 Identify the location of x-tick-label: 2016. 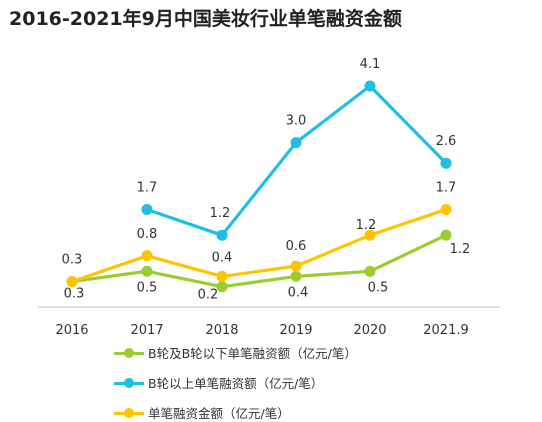
(71, 330).